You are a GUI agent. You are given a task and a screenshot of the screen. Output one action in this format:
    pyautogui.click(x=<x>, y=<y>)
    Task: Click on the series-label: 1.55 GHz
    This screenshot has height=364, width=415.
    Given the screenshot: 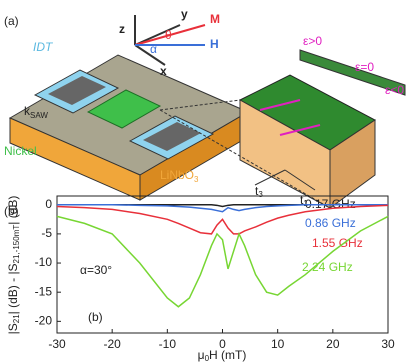 What is the action you would take?
    pyautogui.click(x=337, y=243)
    